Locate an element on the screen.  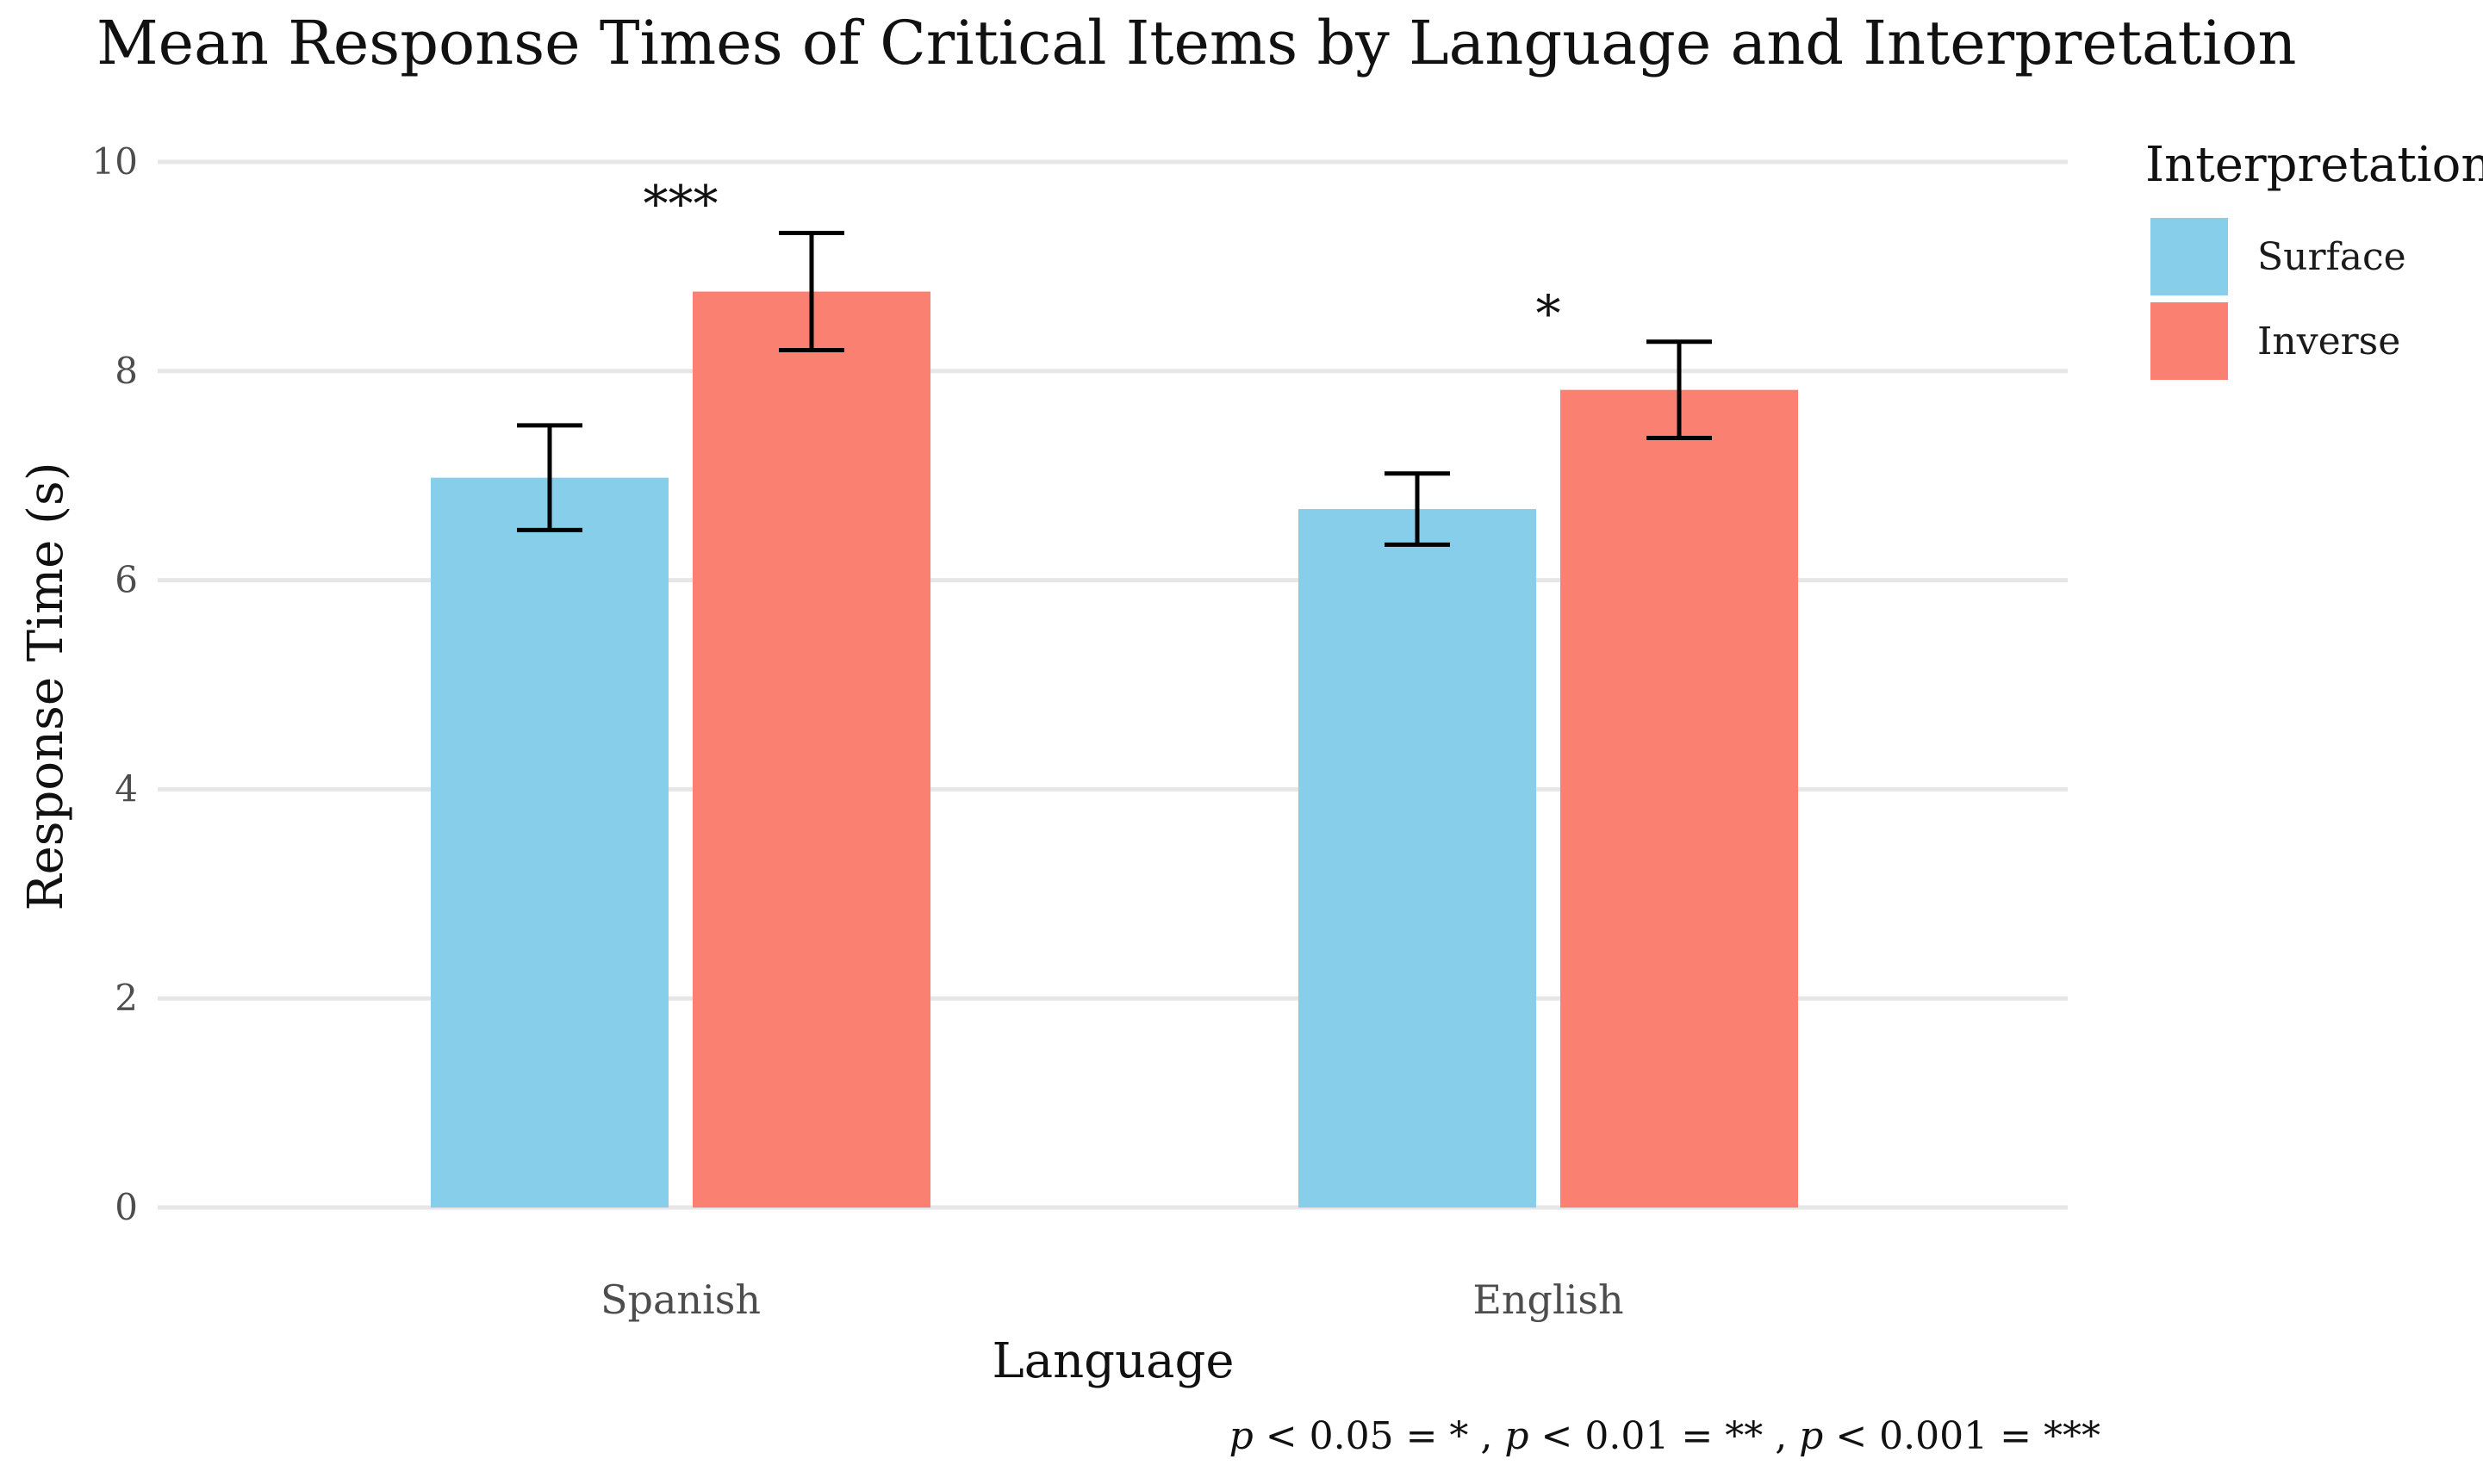
x-tick-label-spanish: Spanish is located at coordinates (681, 1299).